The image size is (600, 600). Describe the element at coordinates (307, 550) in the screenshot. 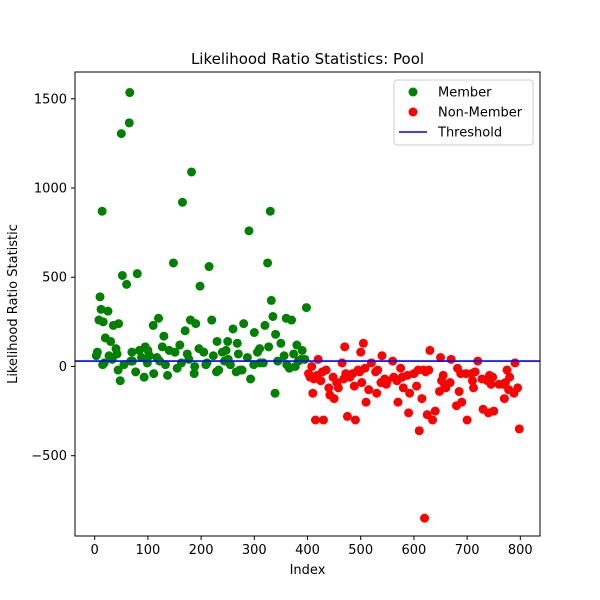

I see `x-tick-label: 400` at that location.